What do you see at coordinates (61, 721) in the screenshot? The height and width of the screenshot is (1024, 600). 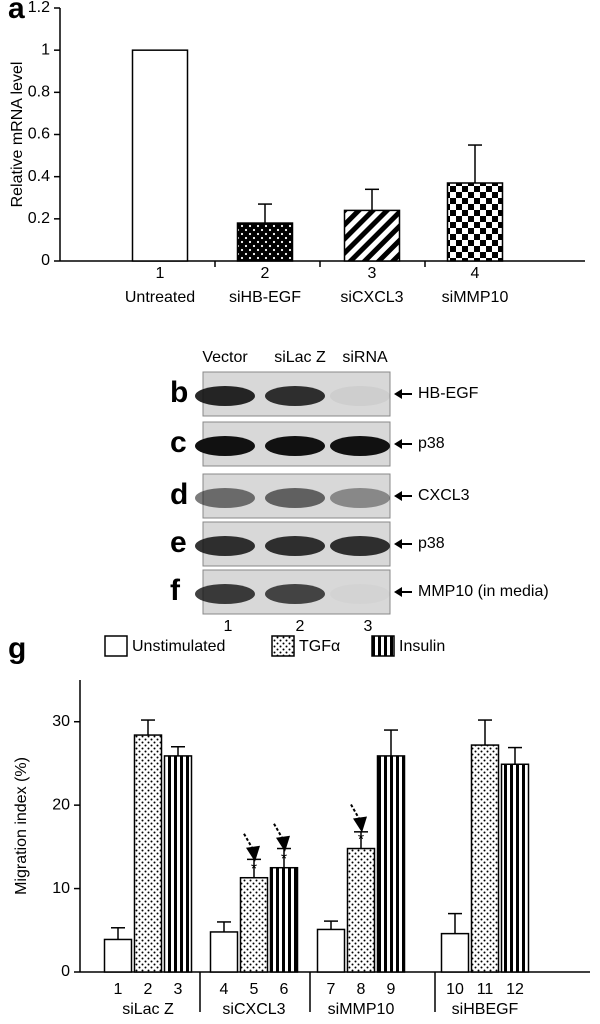 I see `y-tick-label: 30` at bounding box center [61, 721].